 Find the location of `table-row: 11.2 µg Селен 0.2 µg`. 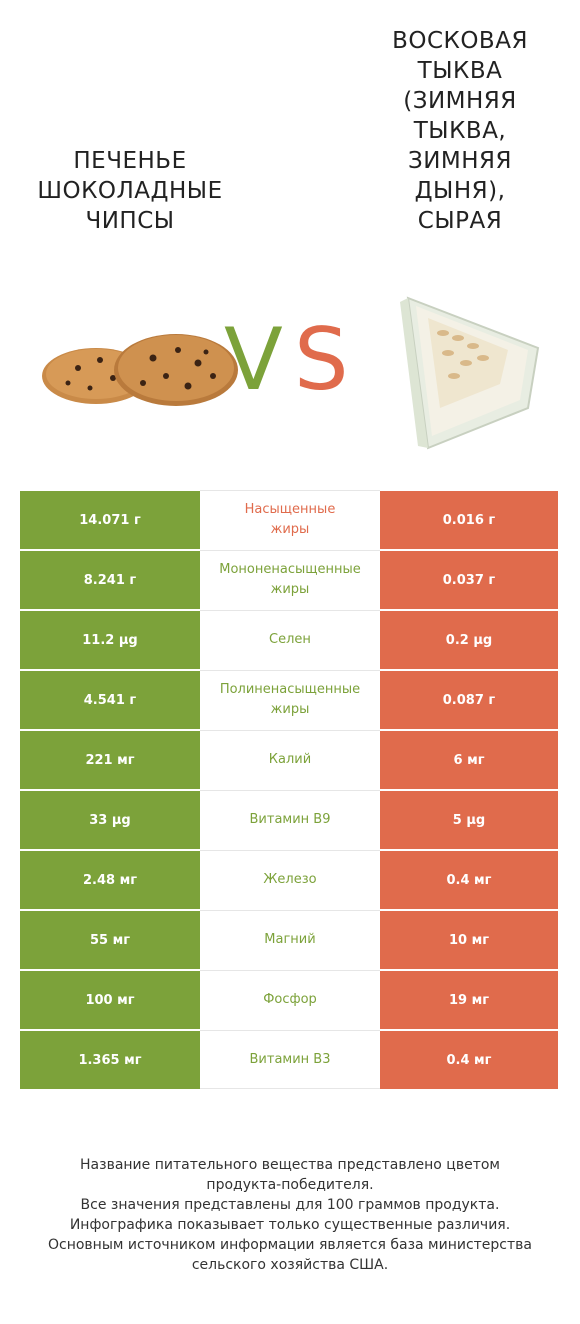

table-row: 11.2 µg Селен 0.2 µg is located at coordinates (289, 640).